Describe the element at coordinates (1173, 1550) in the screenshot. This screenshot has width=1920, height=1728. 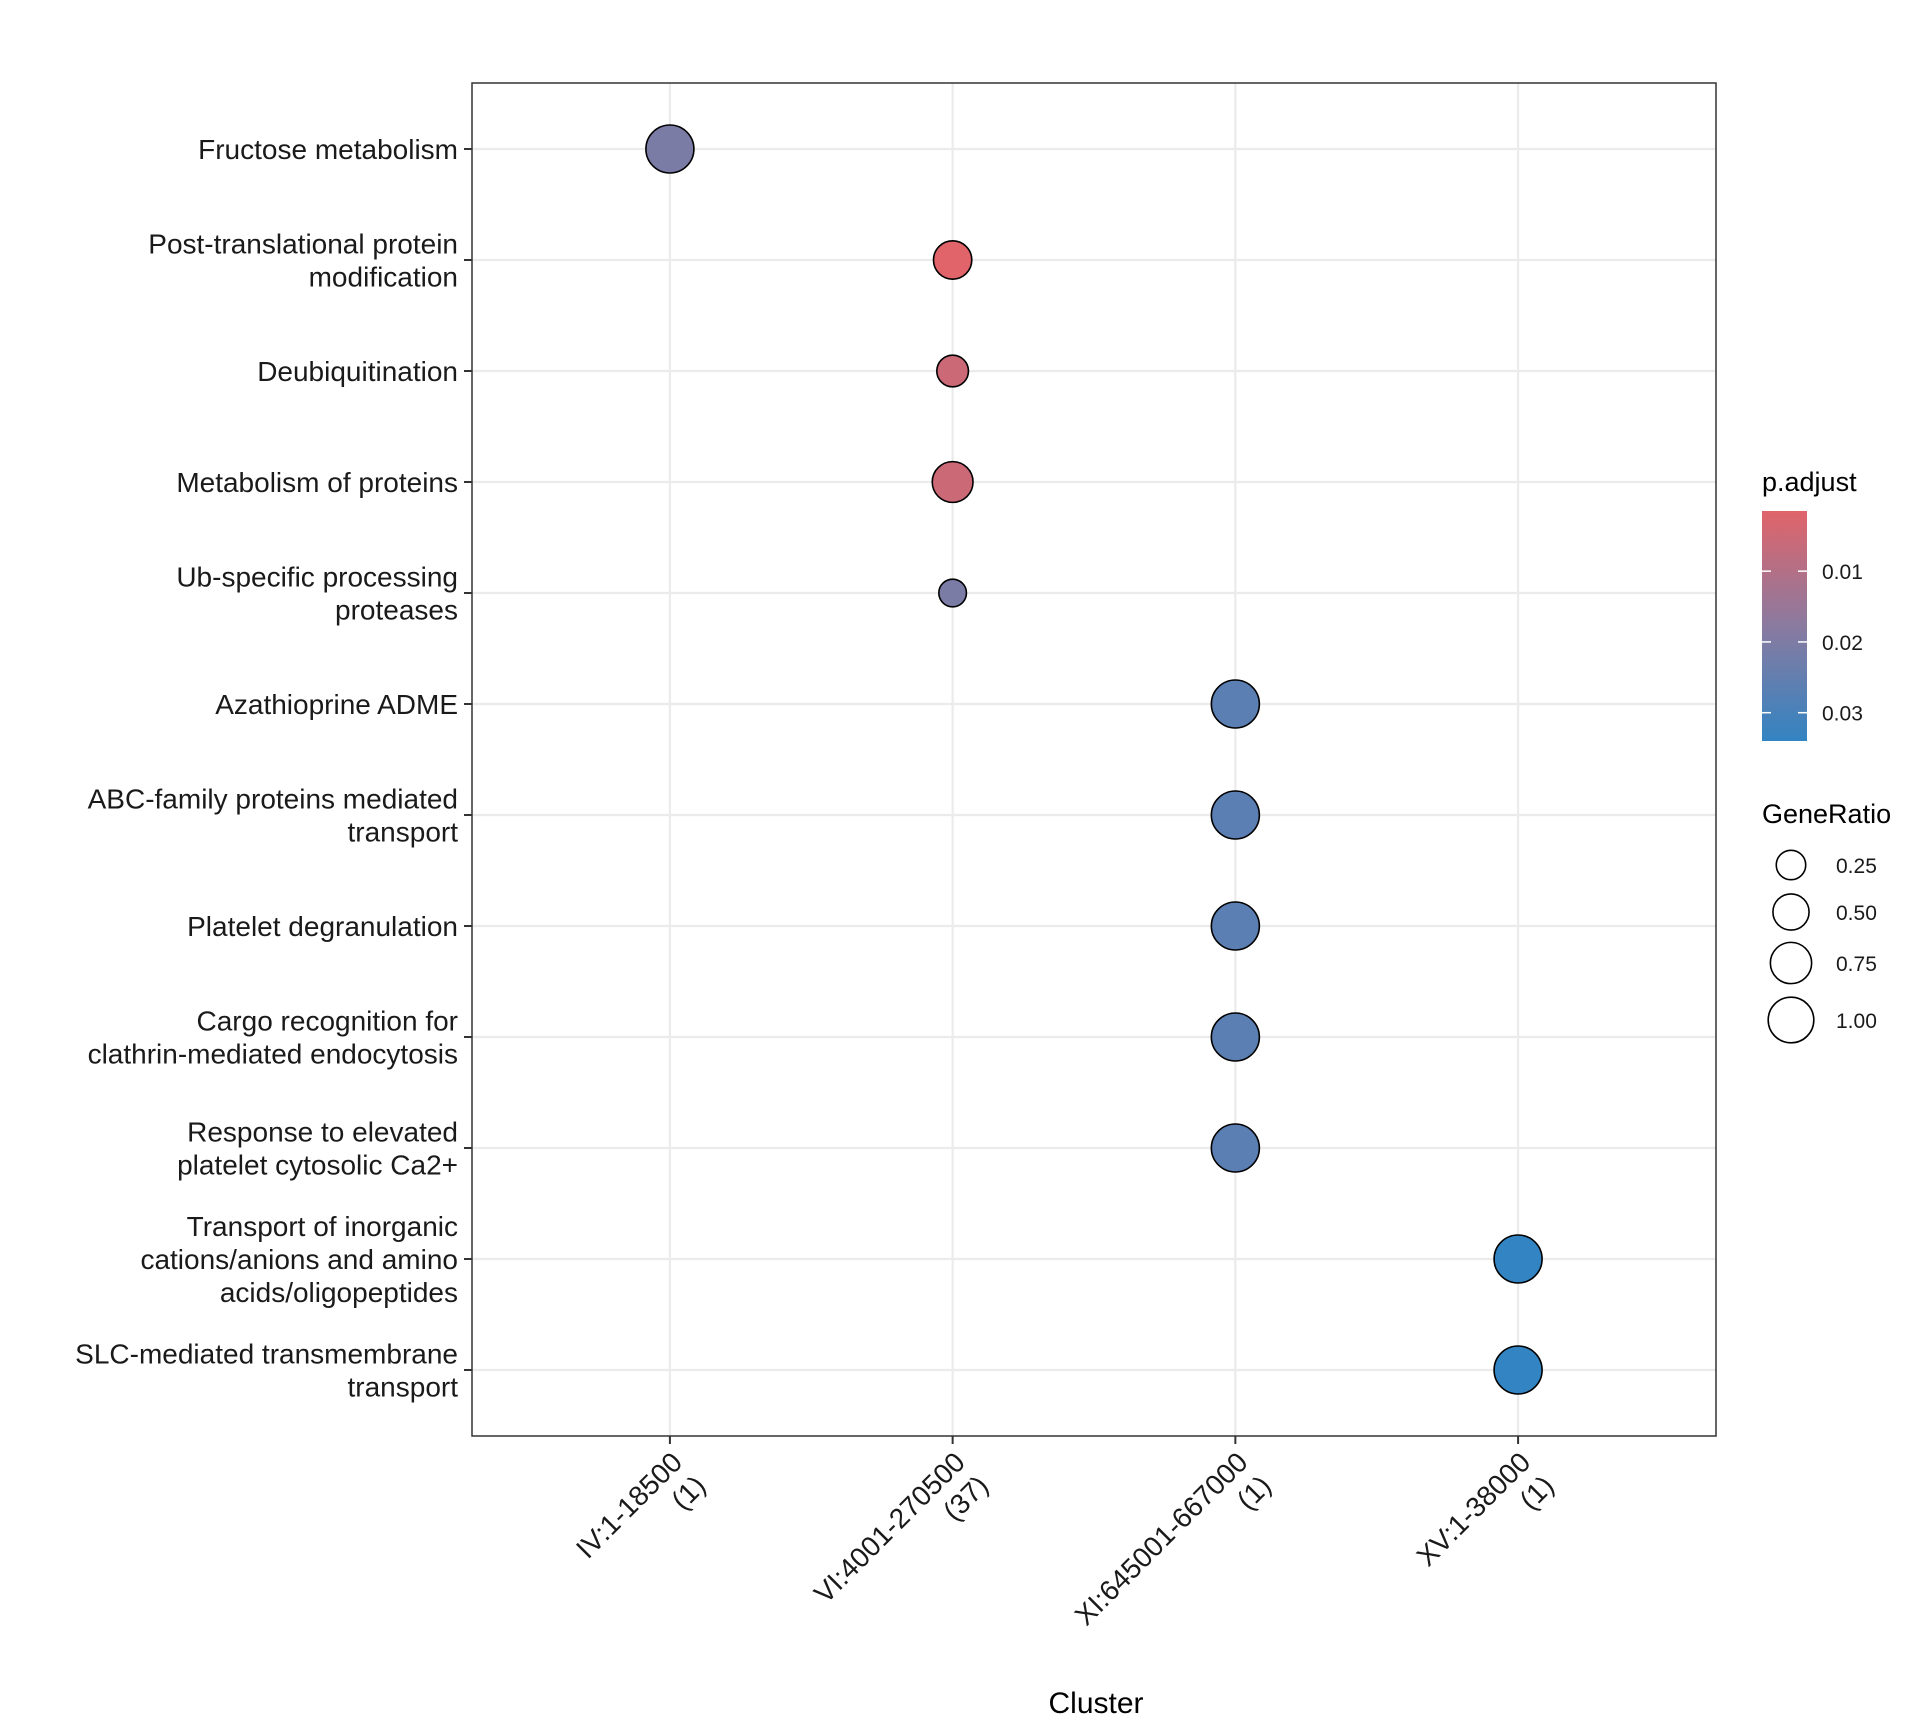
I see `x-tick-label: XI:645001-667000(1)` at that location.